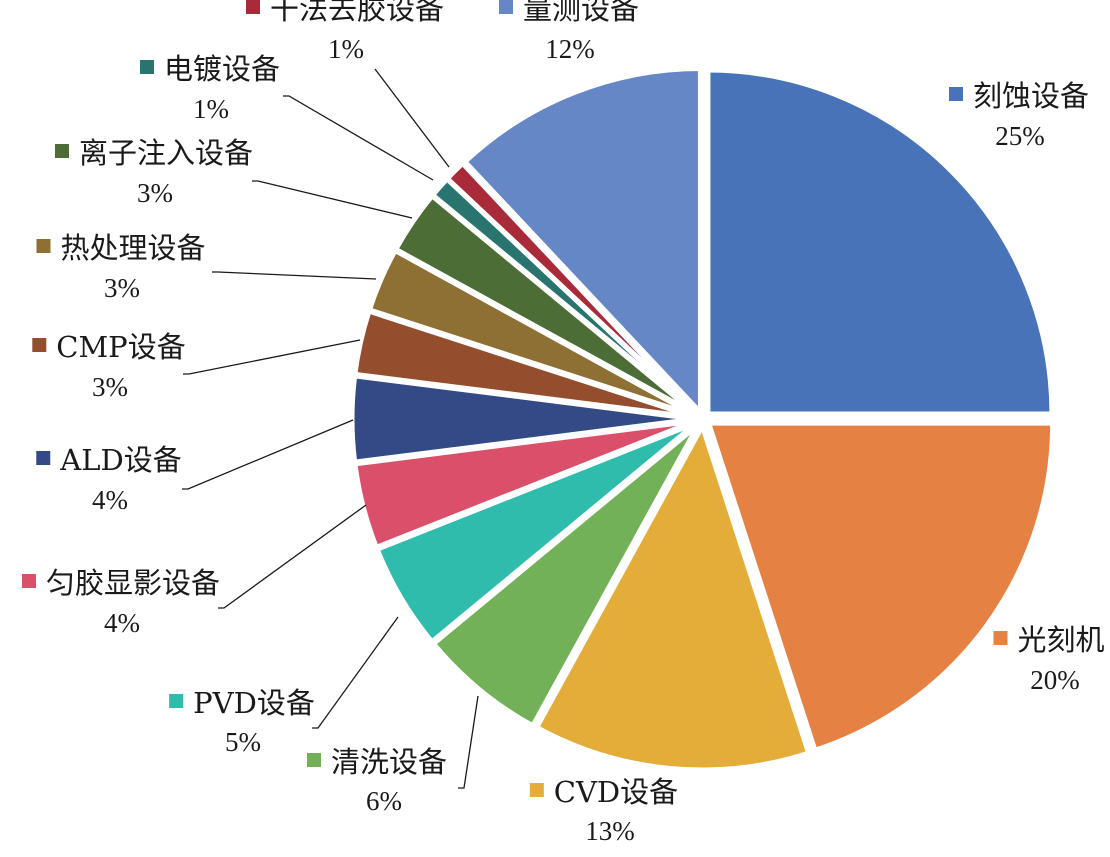 The image size is (1110, 857). I want to click on slice-label: 离子注入设备 3%, so click(153, 172).